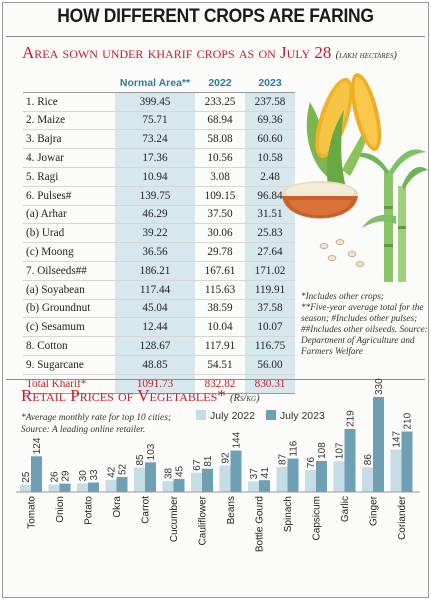 This screenshot has height=600, width=431. What do you see at coordinates (26, 477) in the screenshot?
I see `data-label-2022: 25` at bounding box center [26, 477].